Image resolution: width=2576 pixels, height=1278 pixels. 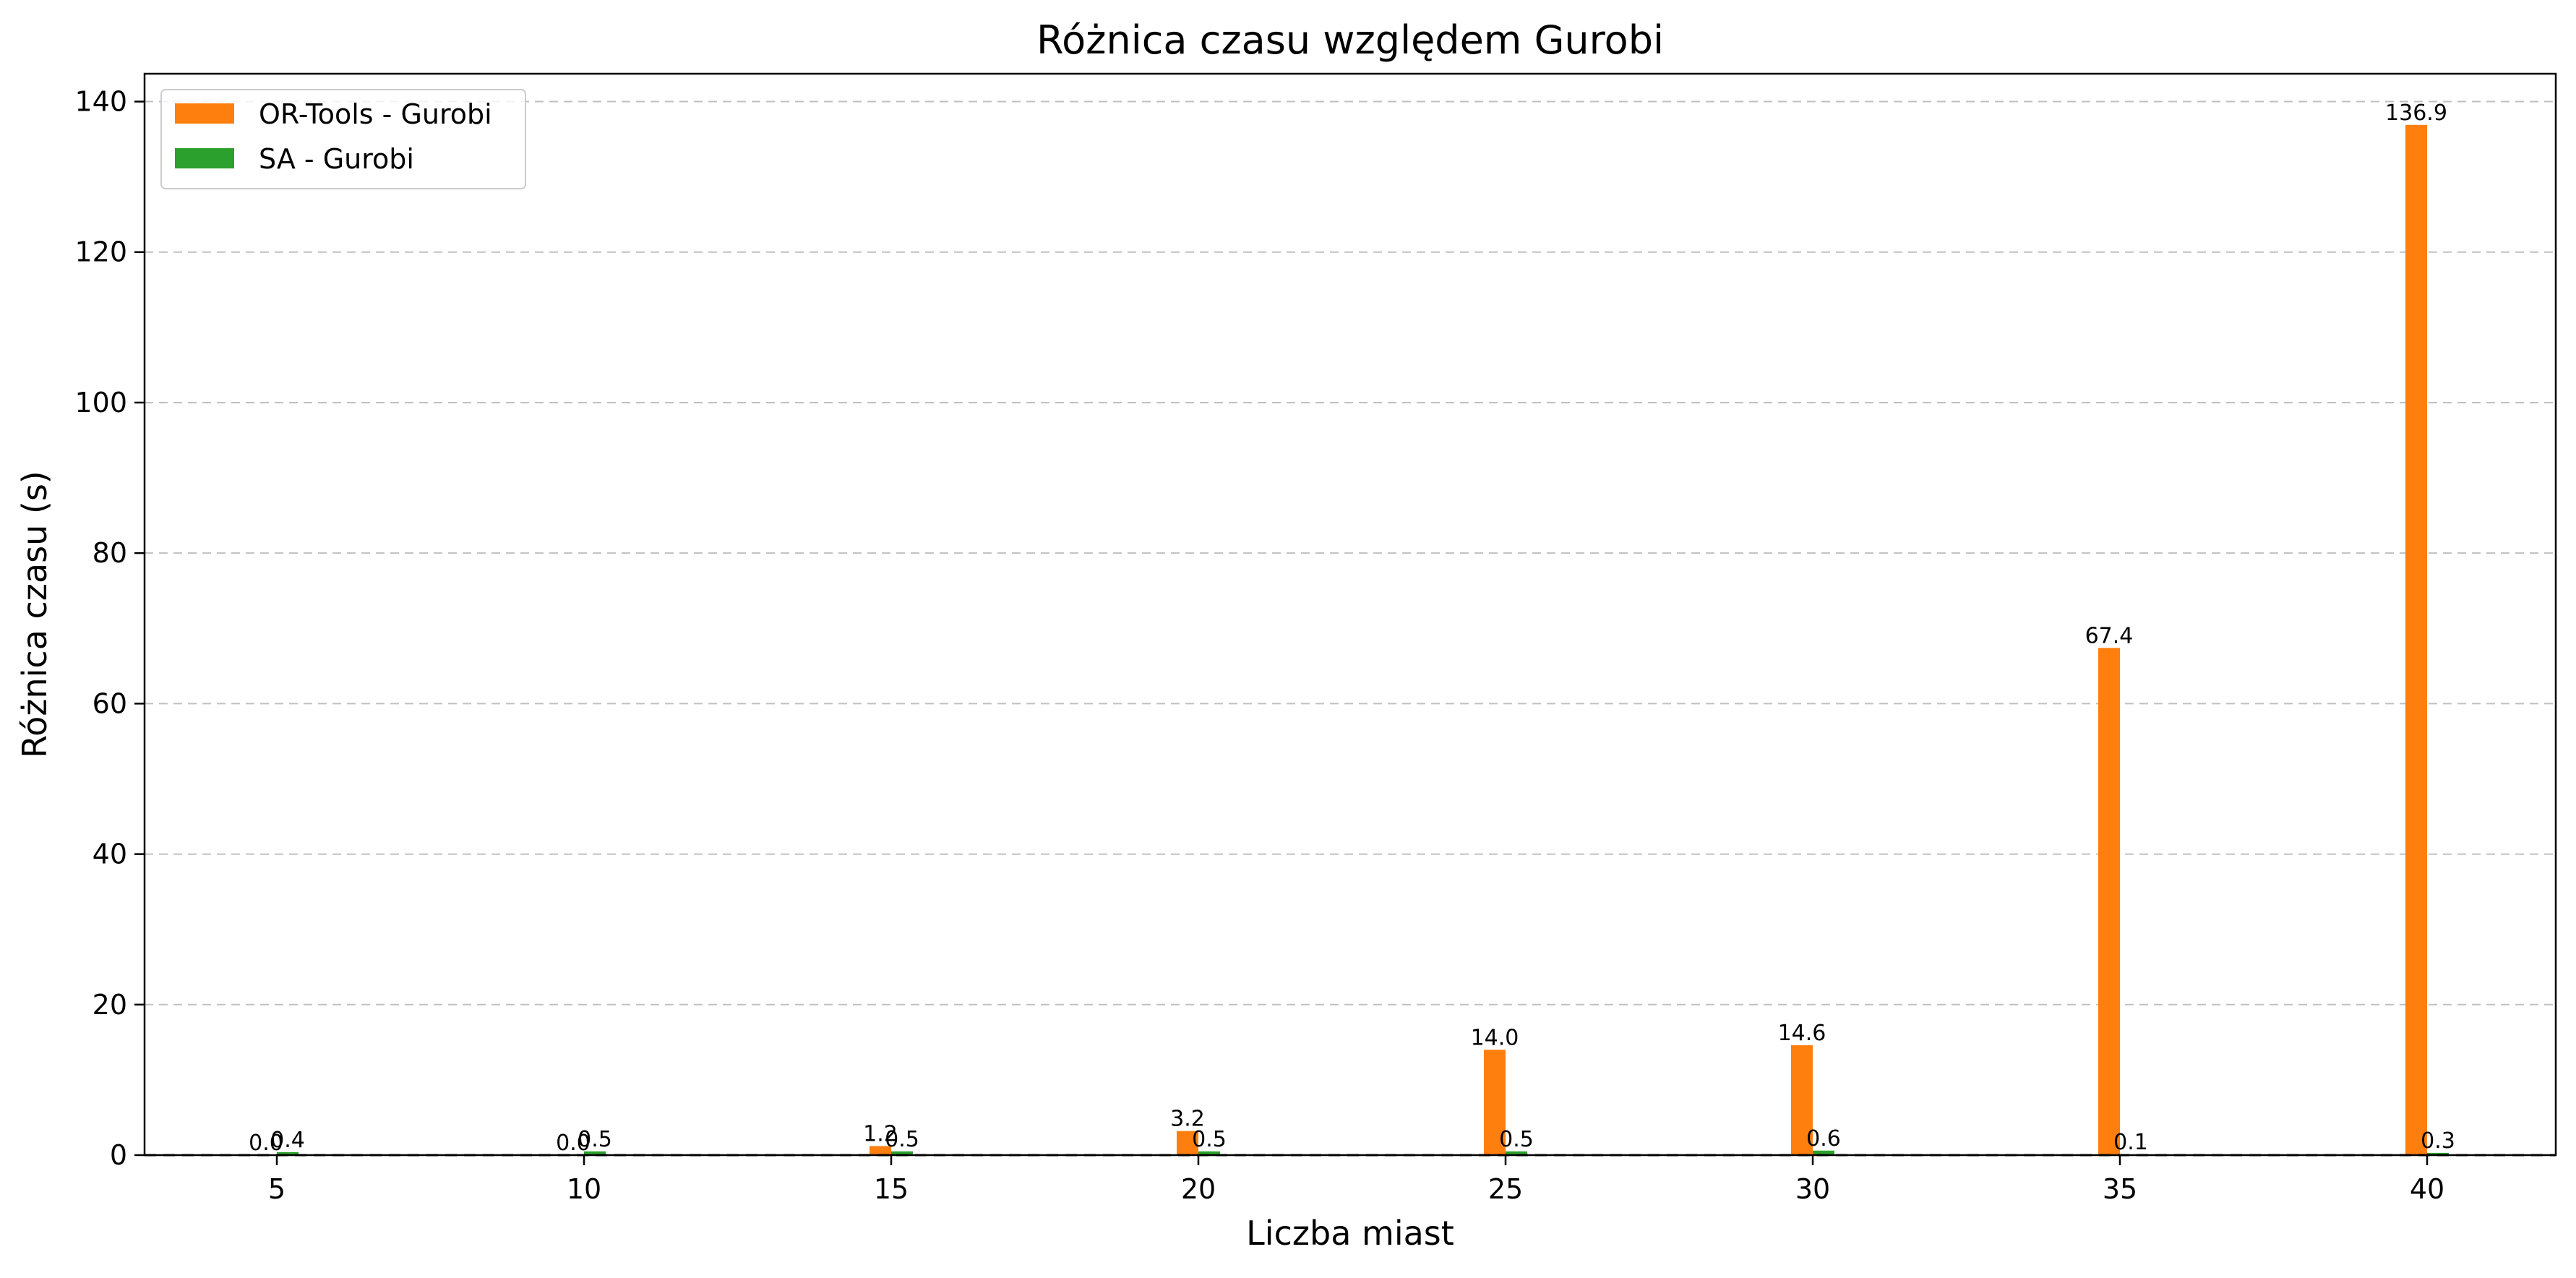 I want to click on y-tick-label: 80, so click(x=110, y=553).